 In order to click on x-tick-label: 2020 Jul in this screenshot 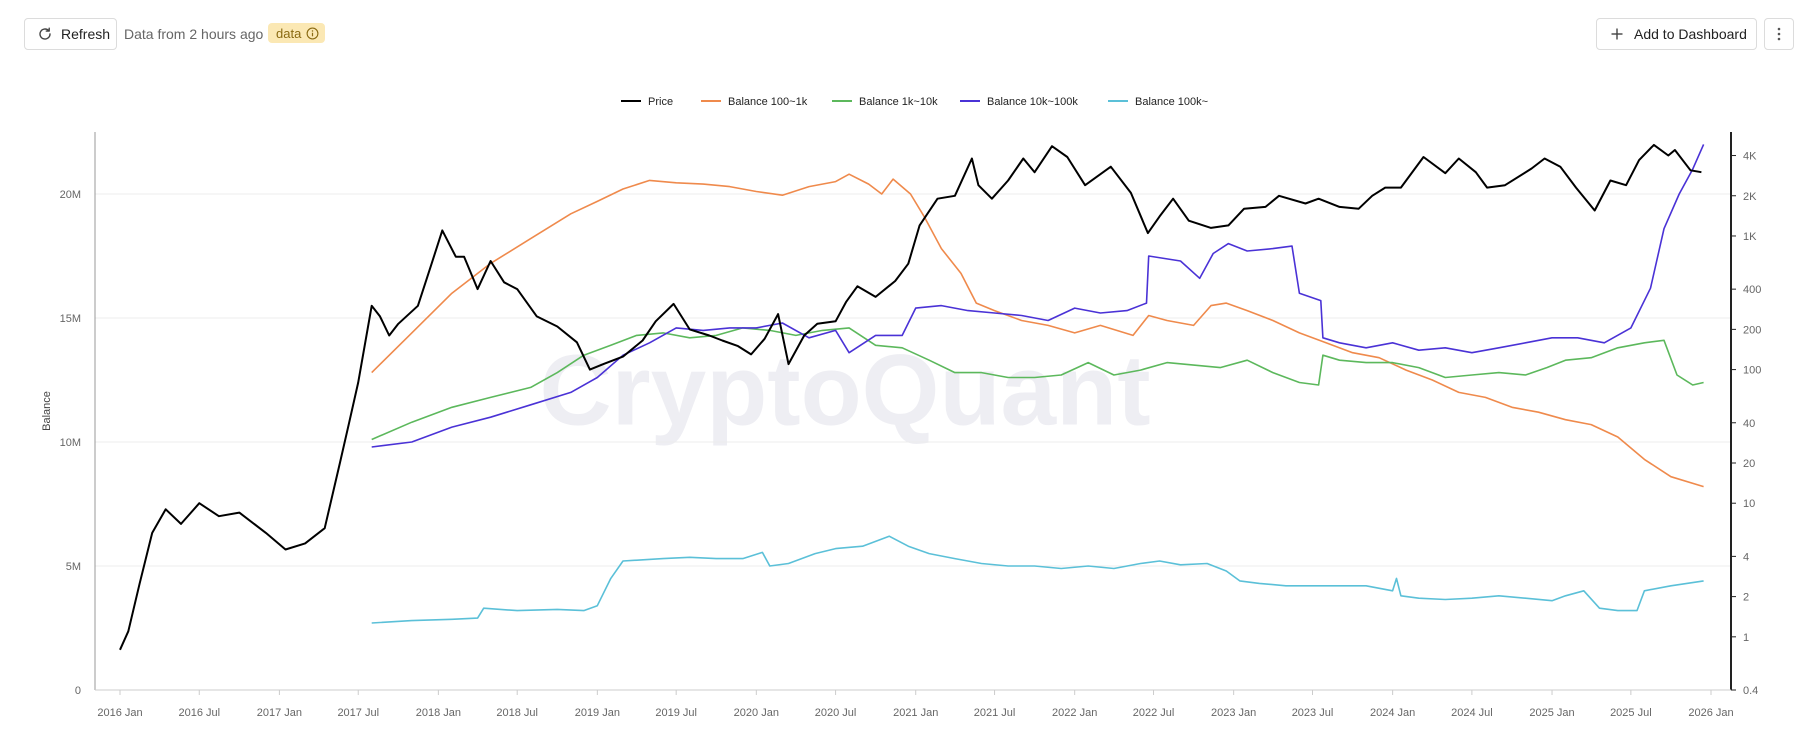, I will do `click(836, 713)`.